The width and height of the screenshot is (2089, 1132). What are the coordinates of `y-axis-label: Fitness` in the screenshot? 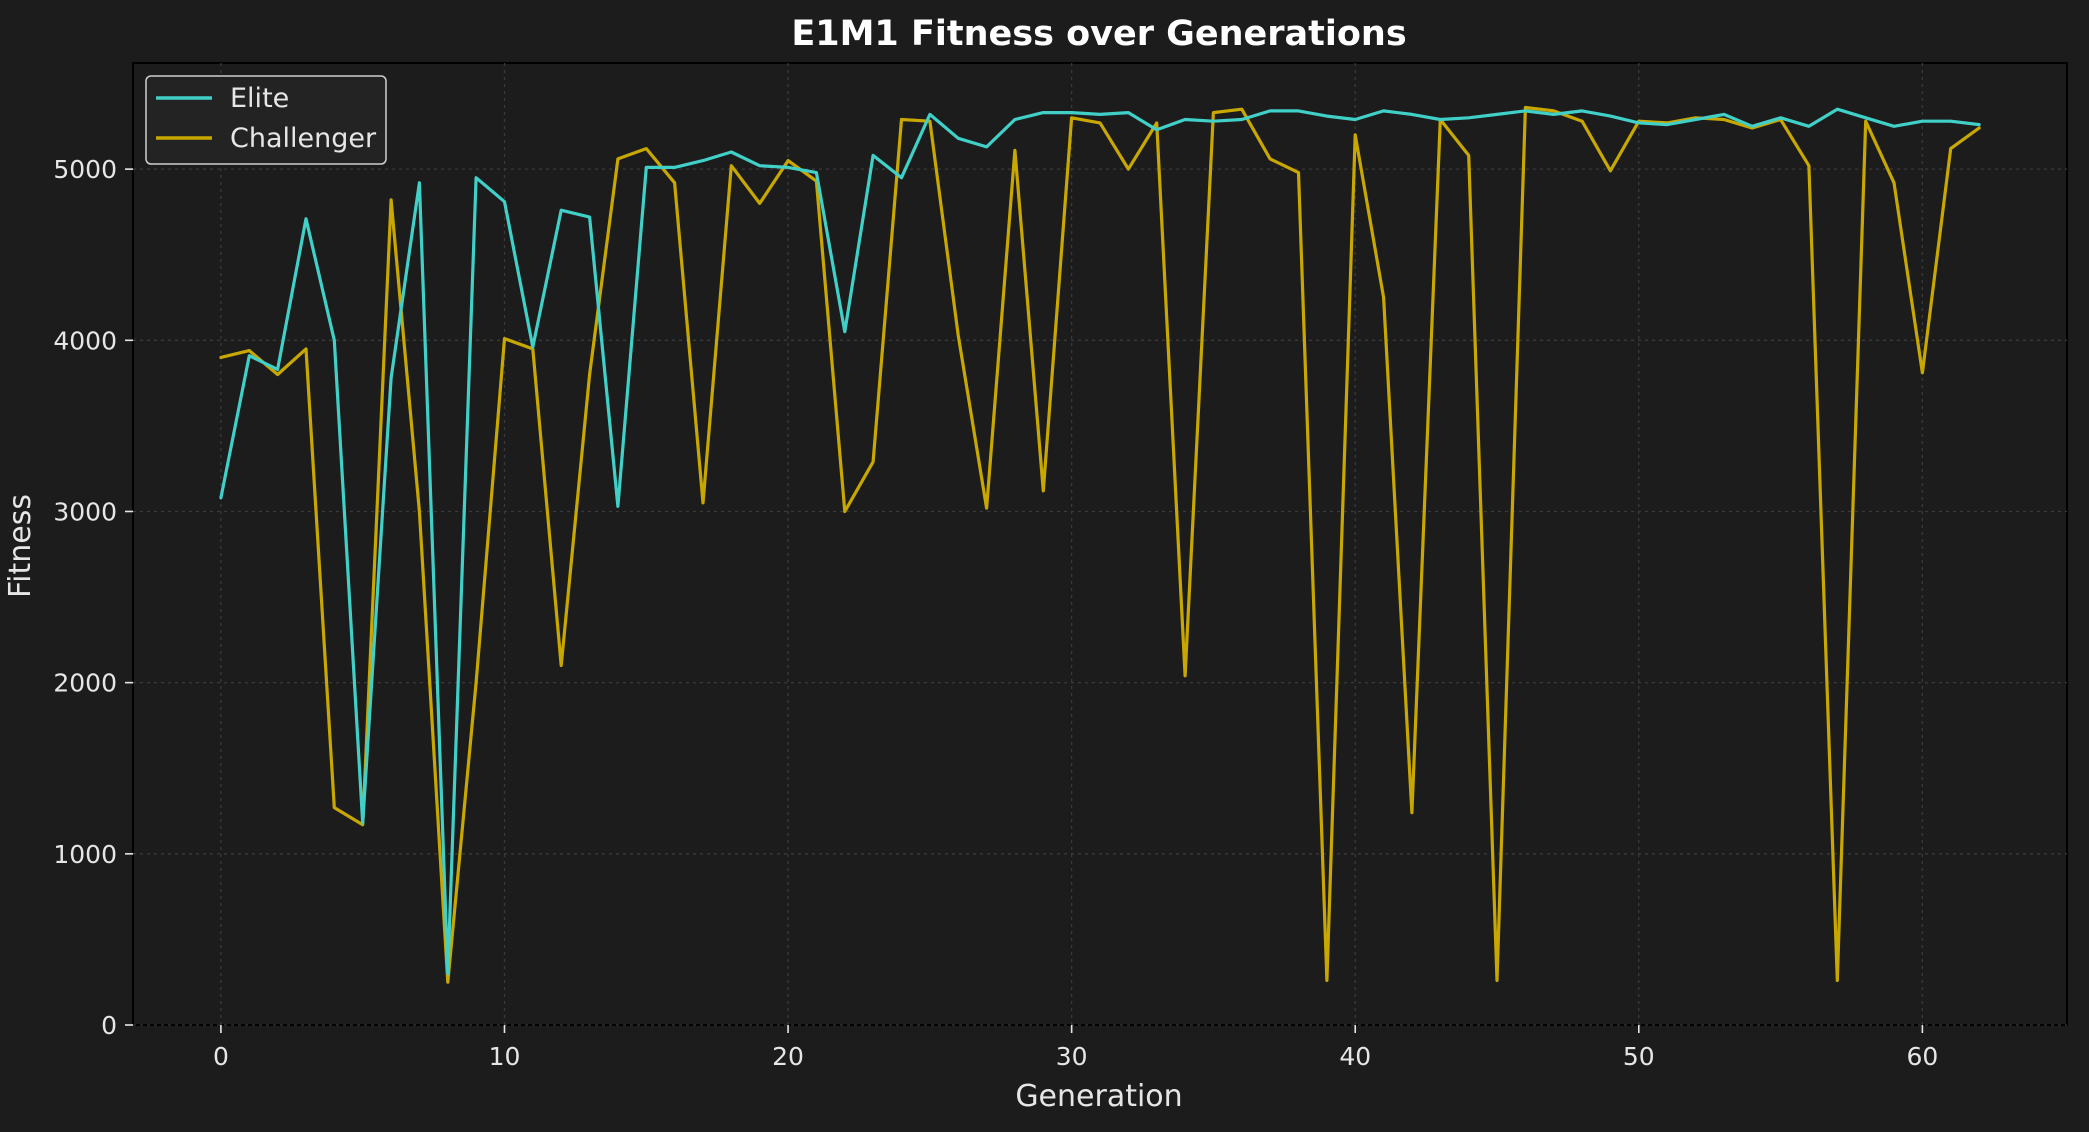 It's located at (20, 546).